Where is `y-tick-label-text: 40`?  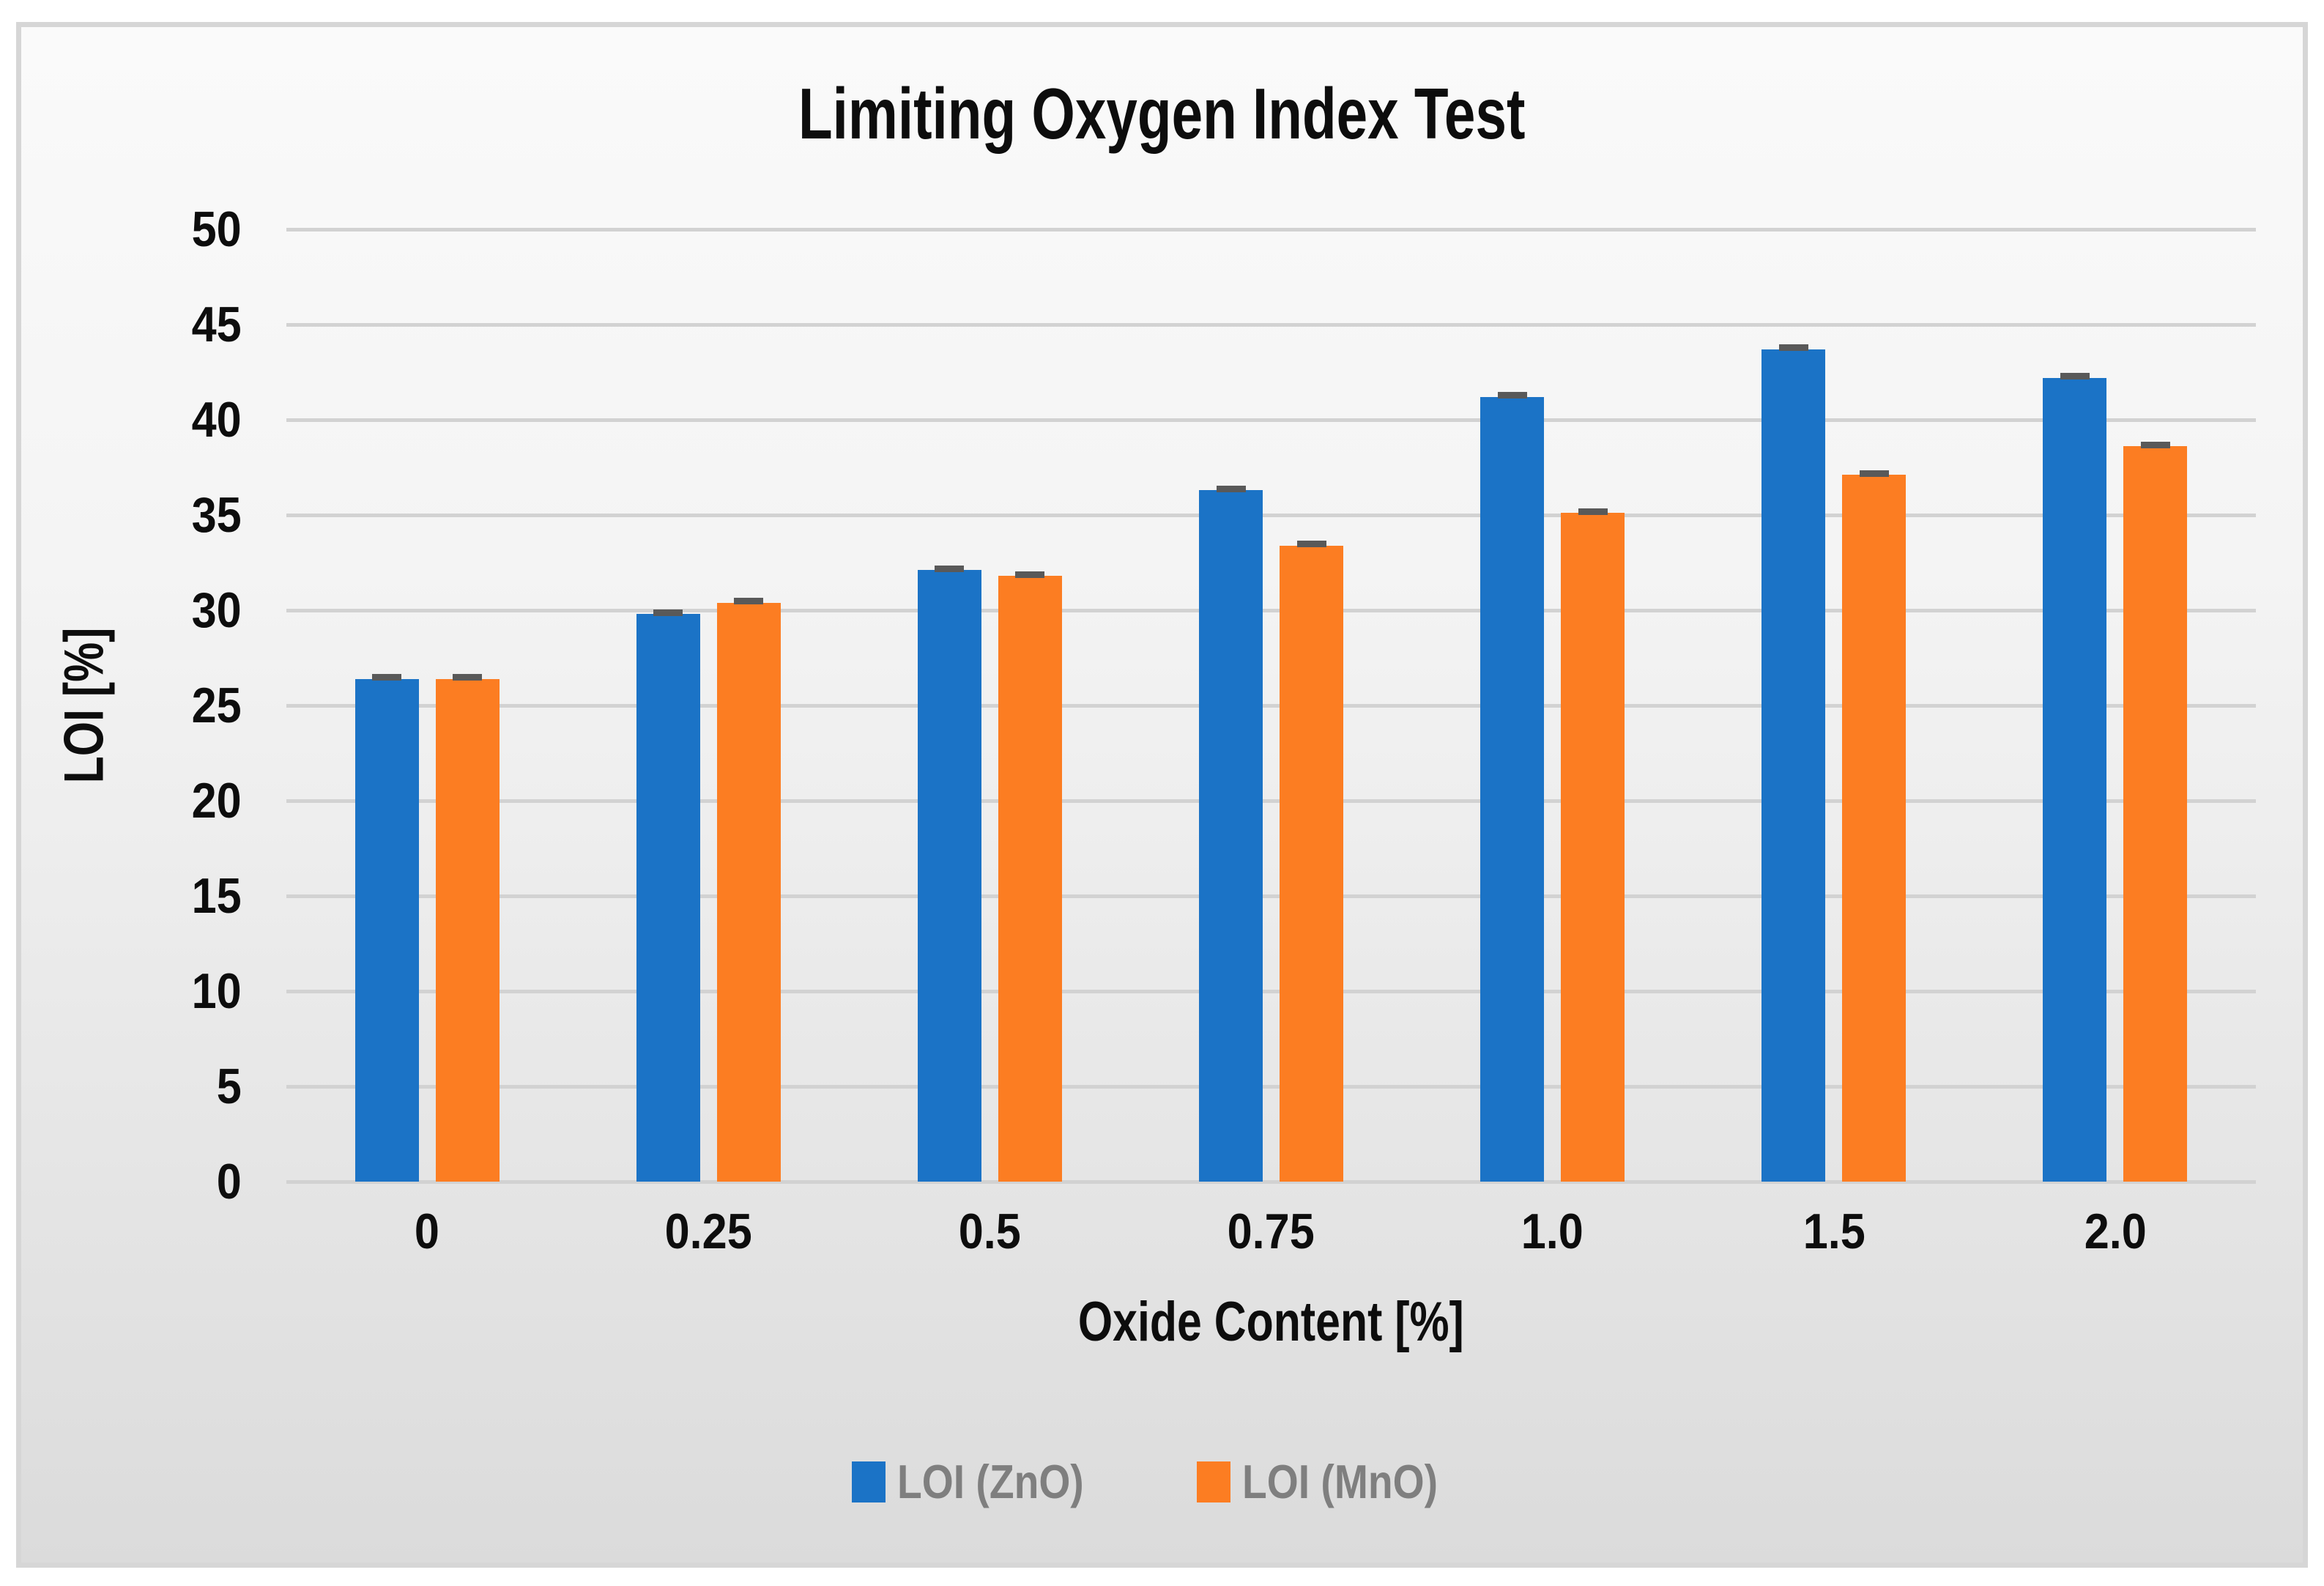 y-tick-label-text: 40 is located at coordinates (216, 420).